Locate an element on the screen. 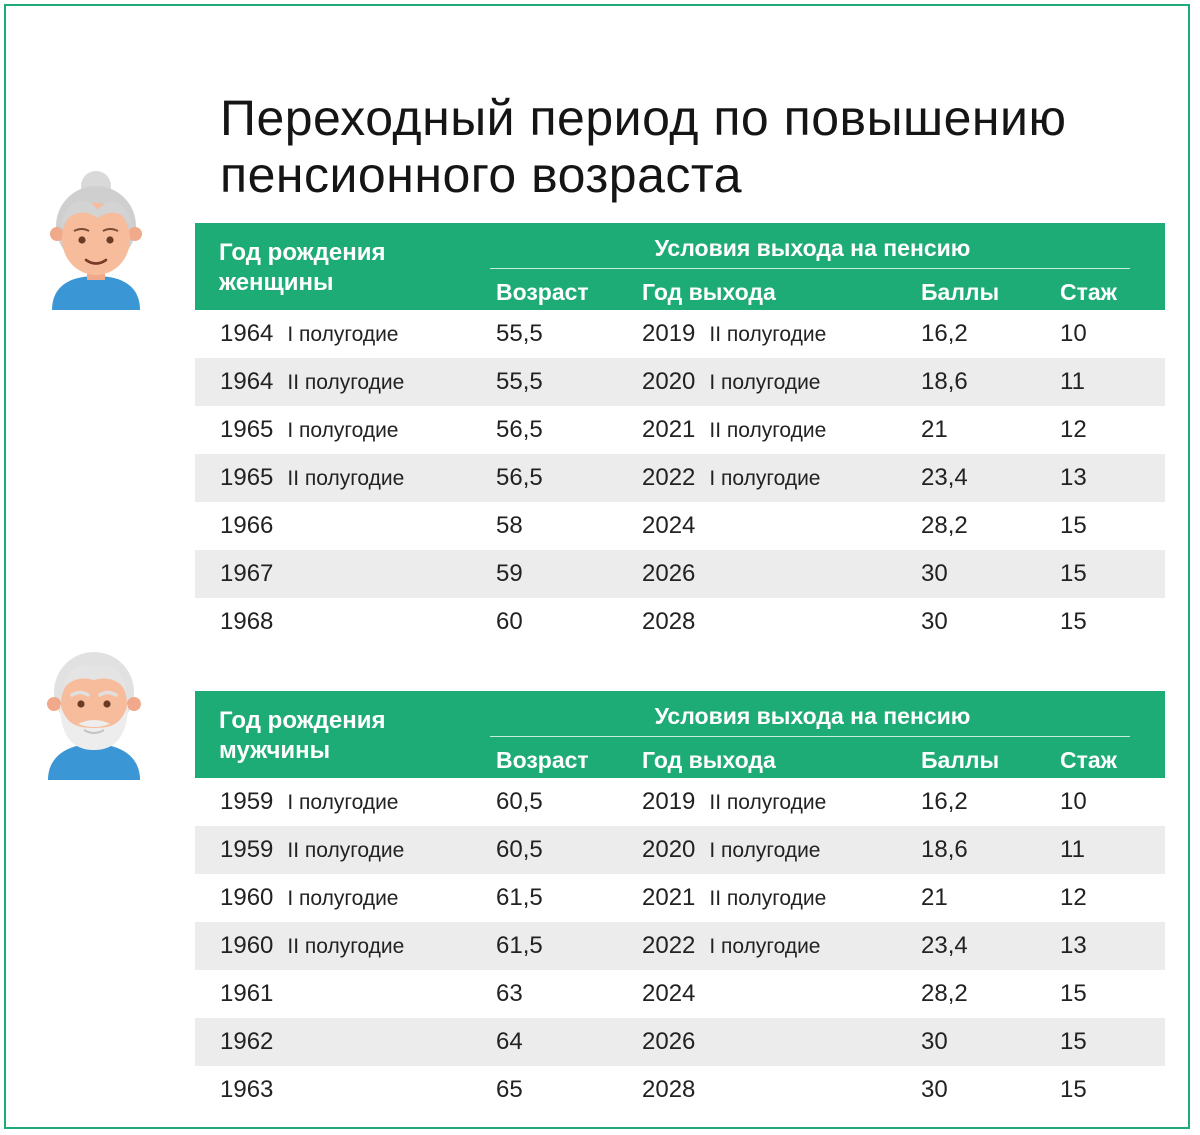 This screenshot has height=1135, width=1200. age-cell: 60 is located at coordinates (509, 621).